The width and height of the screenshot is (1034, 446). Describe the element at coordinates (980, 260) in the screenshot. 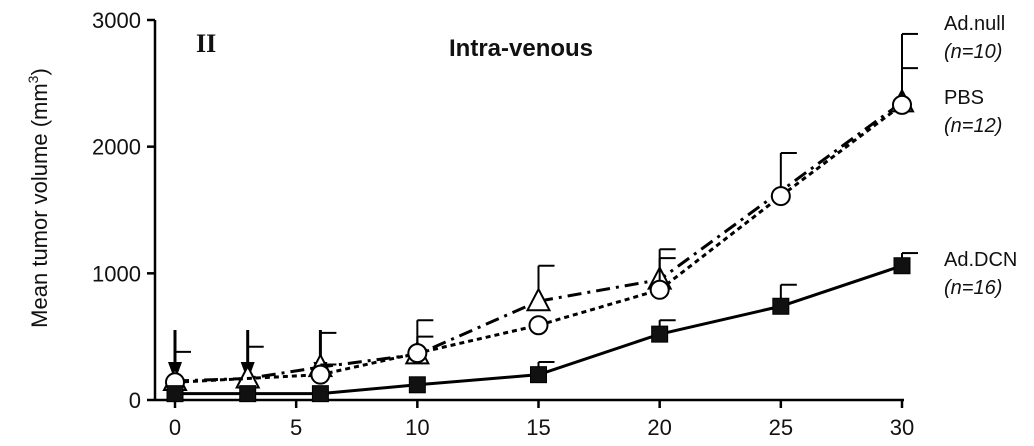

I see `legend-addcn-name: Ad.DCN` at that location.